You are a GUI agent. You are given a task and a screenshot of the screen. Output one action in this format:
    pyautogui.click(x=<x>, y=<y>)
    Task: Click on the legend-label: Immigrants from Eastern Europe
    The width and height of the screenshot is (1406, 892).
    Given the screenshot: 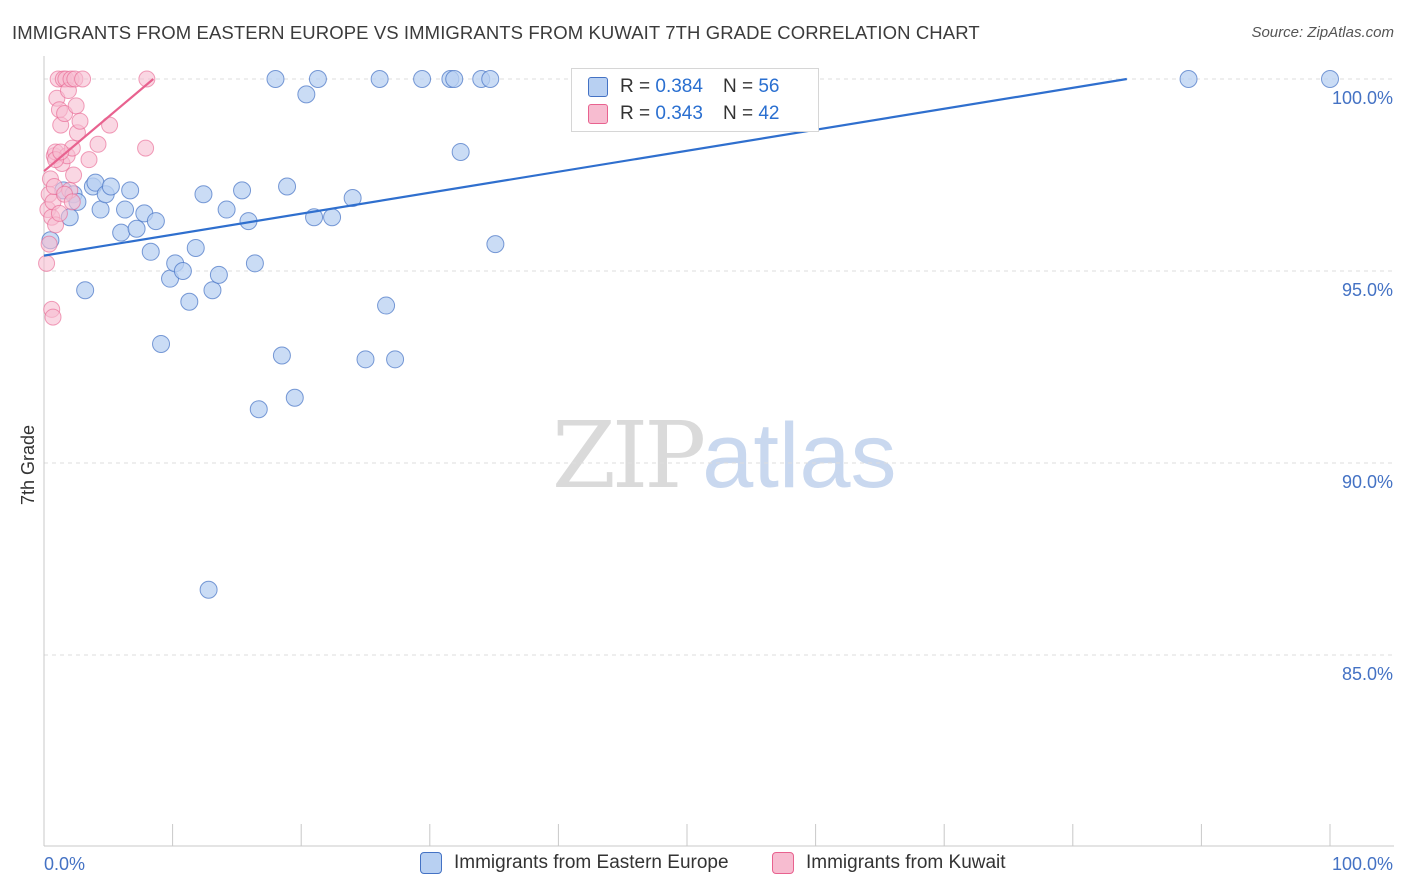 What is the action you would take?
    pyautogui.click(x=591, y=862)
    